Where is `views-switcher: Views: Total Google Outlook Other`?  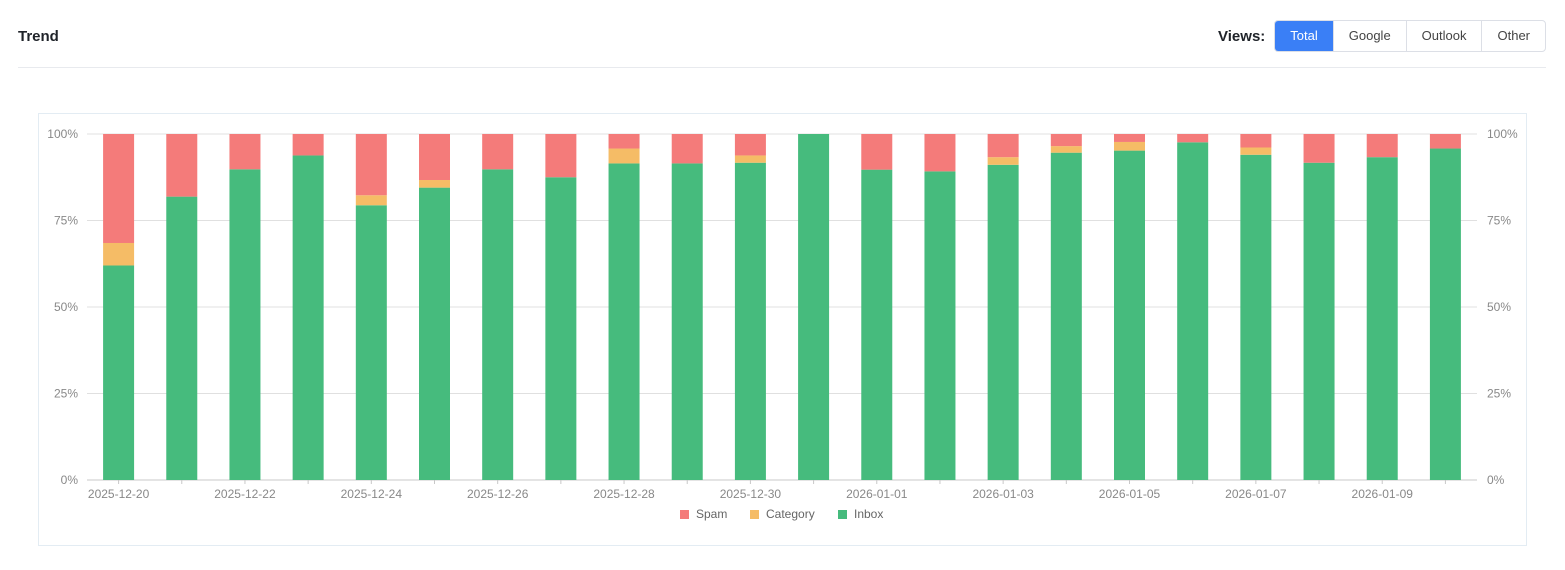 views-switcher: Views: Total Google Outlook Other is located at coordinates (1382, 36).